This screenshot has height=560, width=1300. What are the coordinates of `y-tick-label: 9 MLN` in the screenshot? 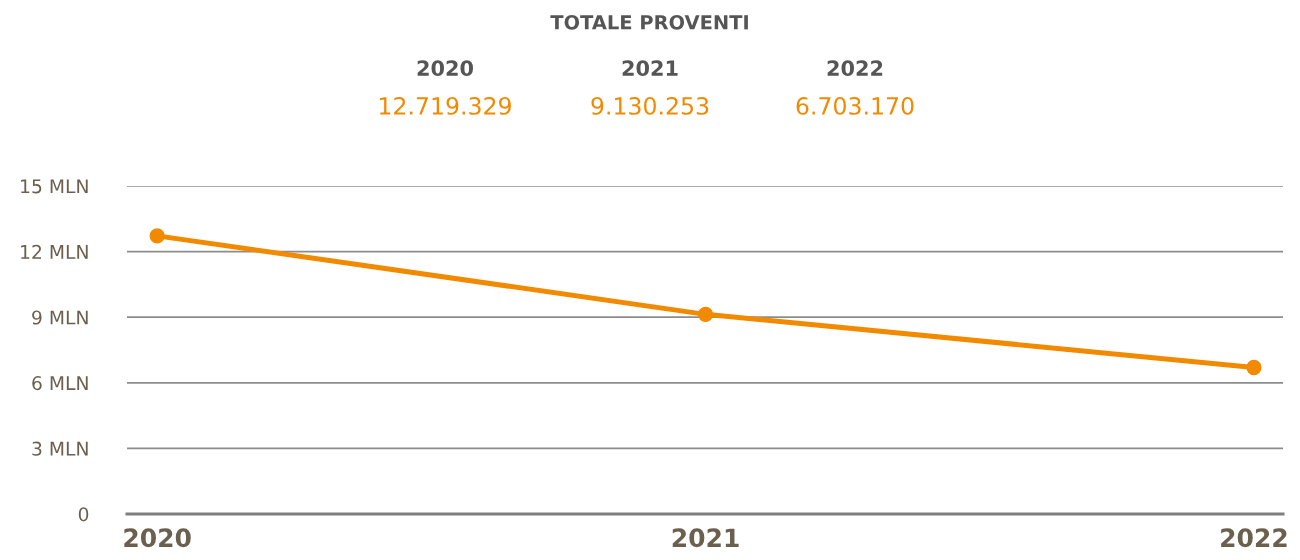 It's located at (60, 317).